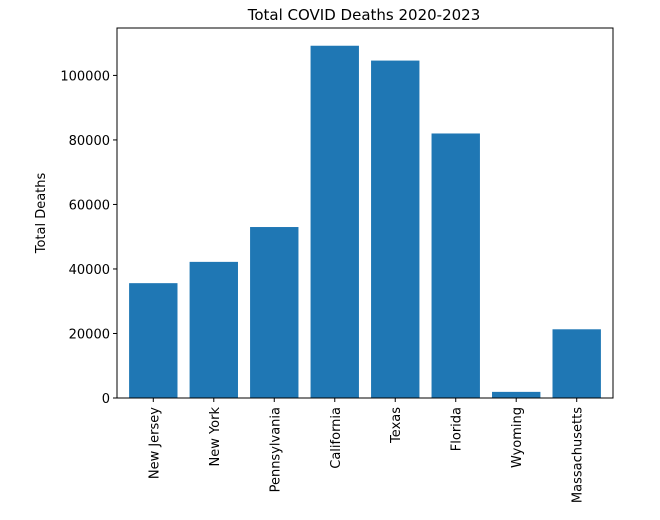  What do you see at coordinates (517, 437) in the screenshot?
I see `x-tick-label: Wyoming` at bounding box center [517, 437].